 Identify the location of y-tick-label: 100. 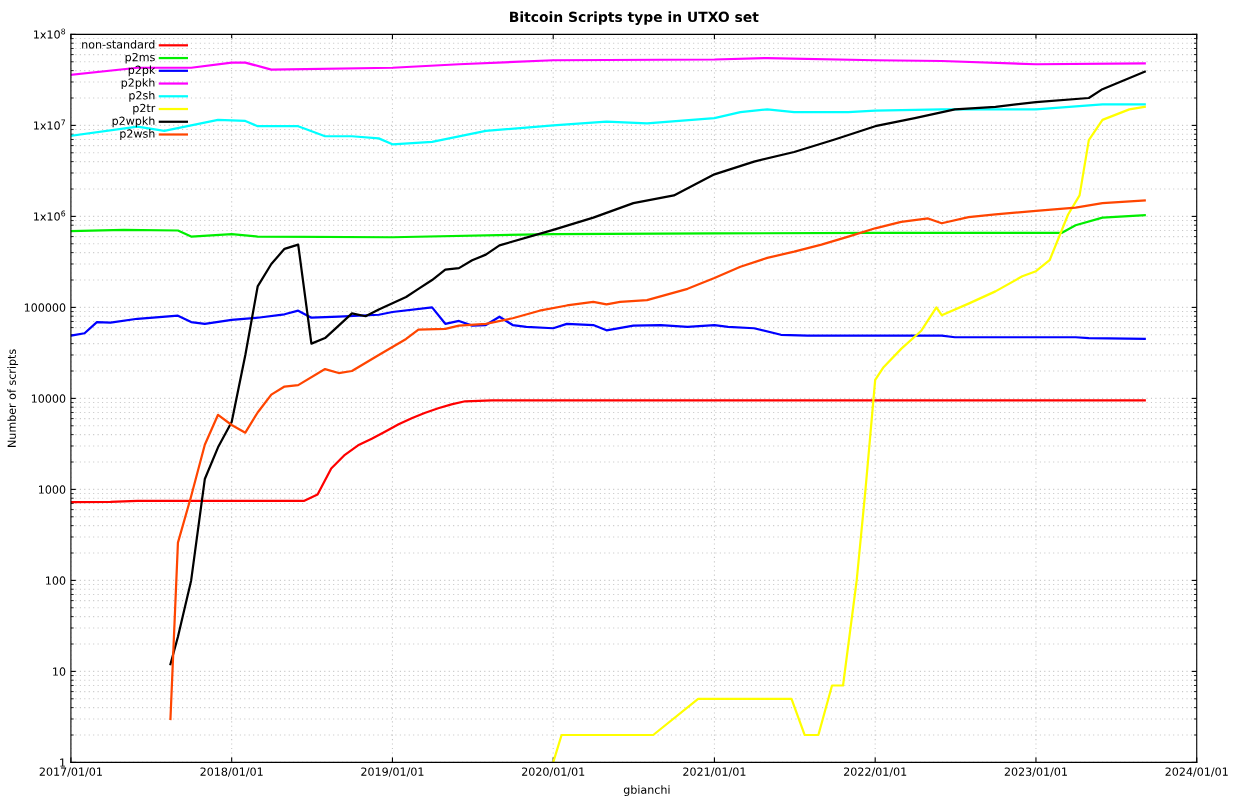
(56, 580).